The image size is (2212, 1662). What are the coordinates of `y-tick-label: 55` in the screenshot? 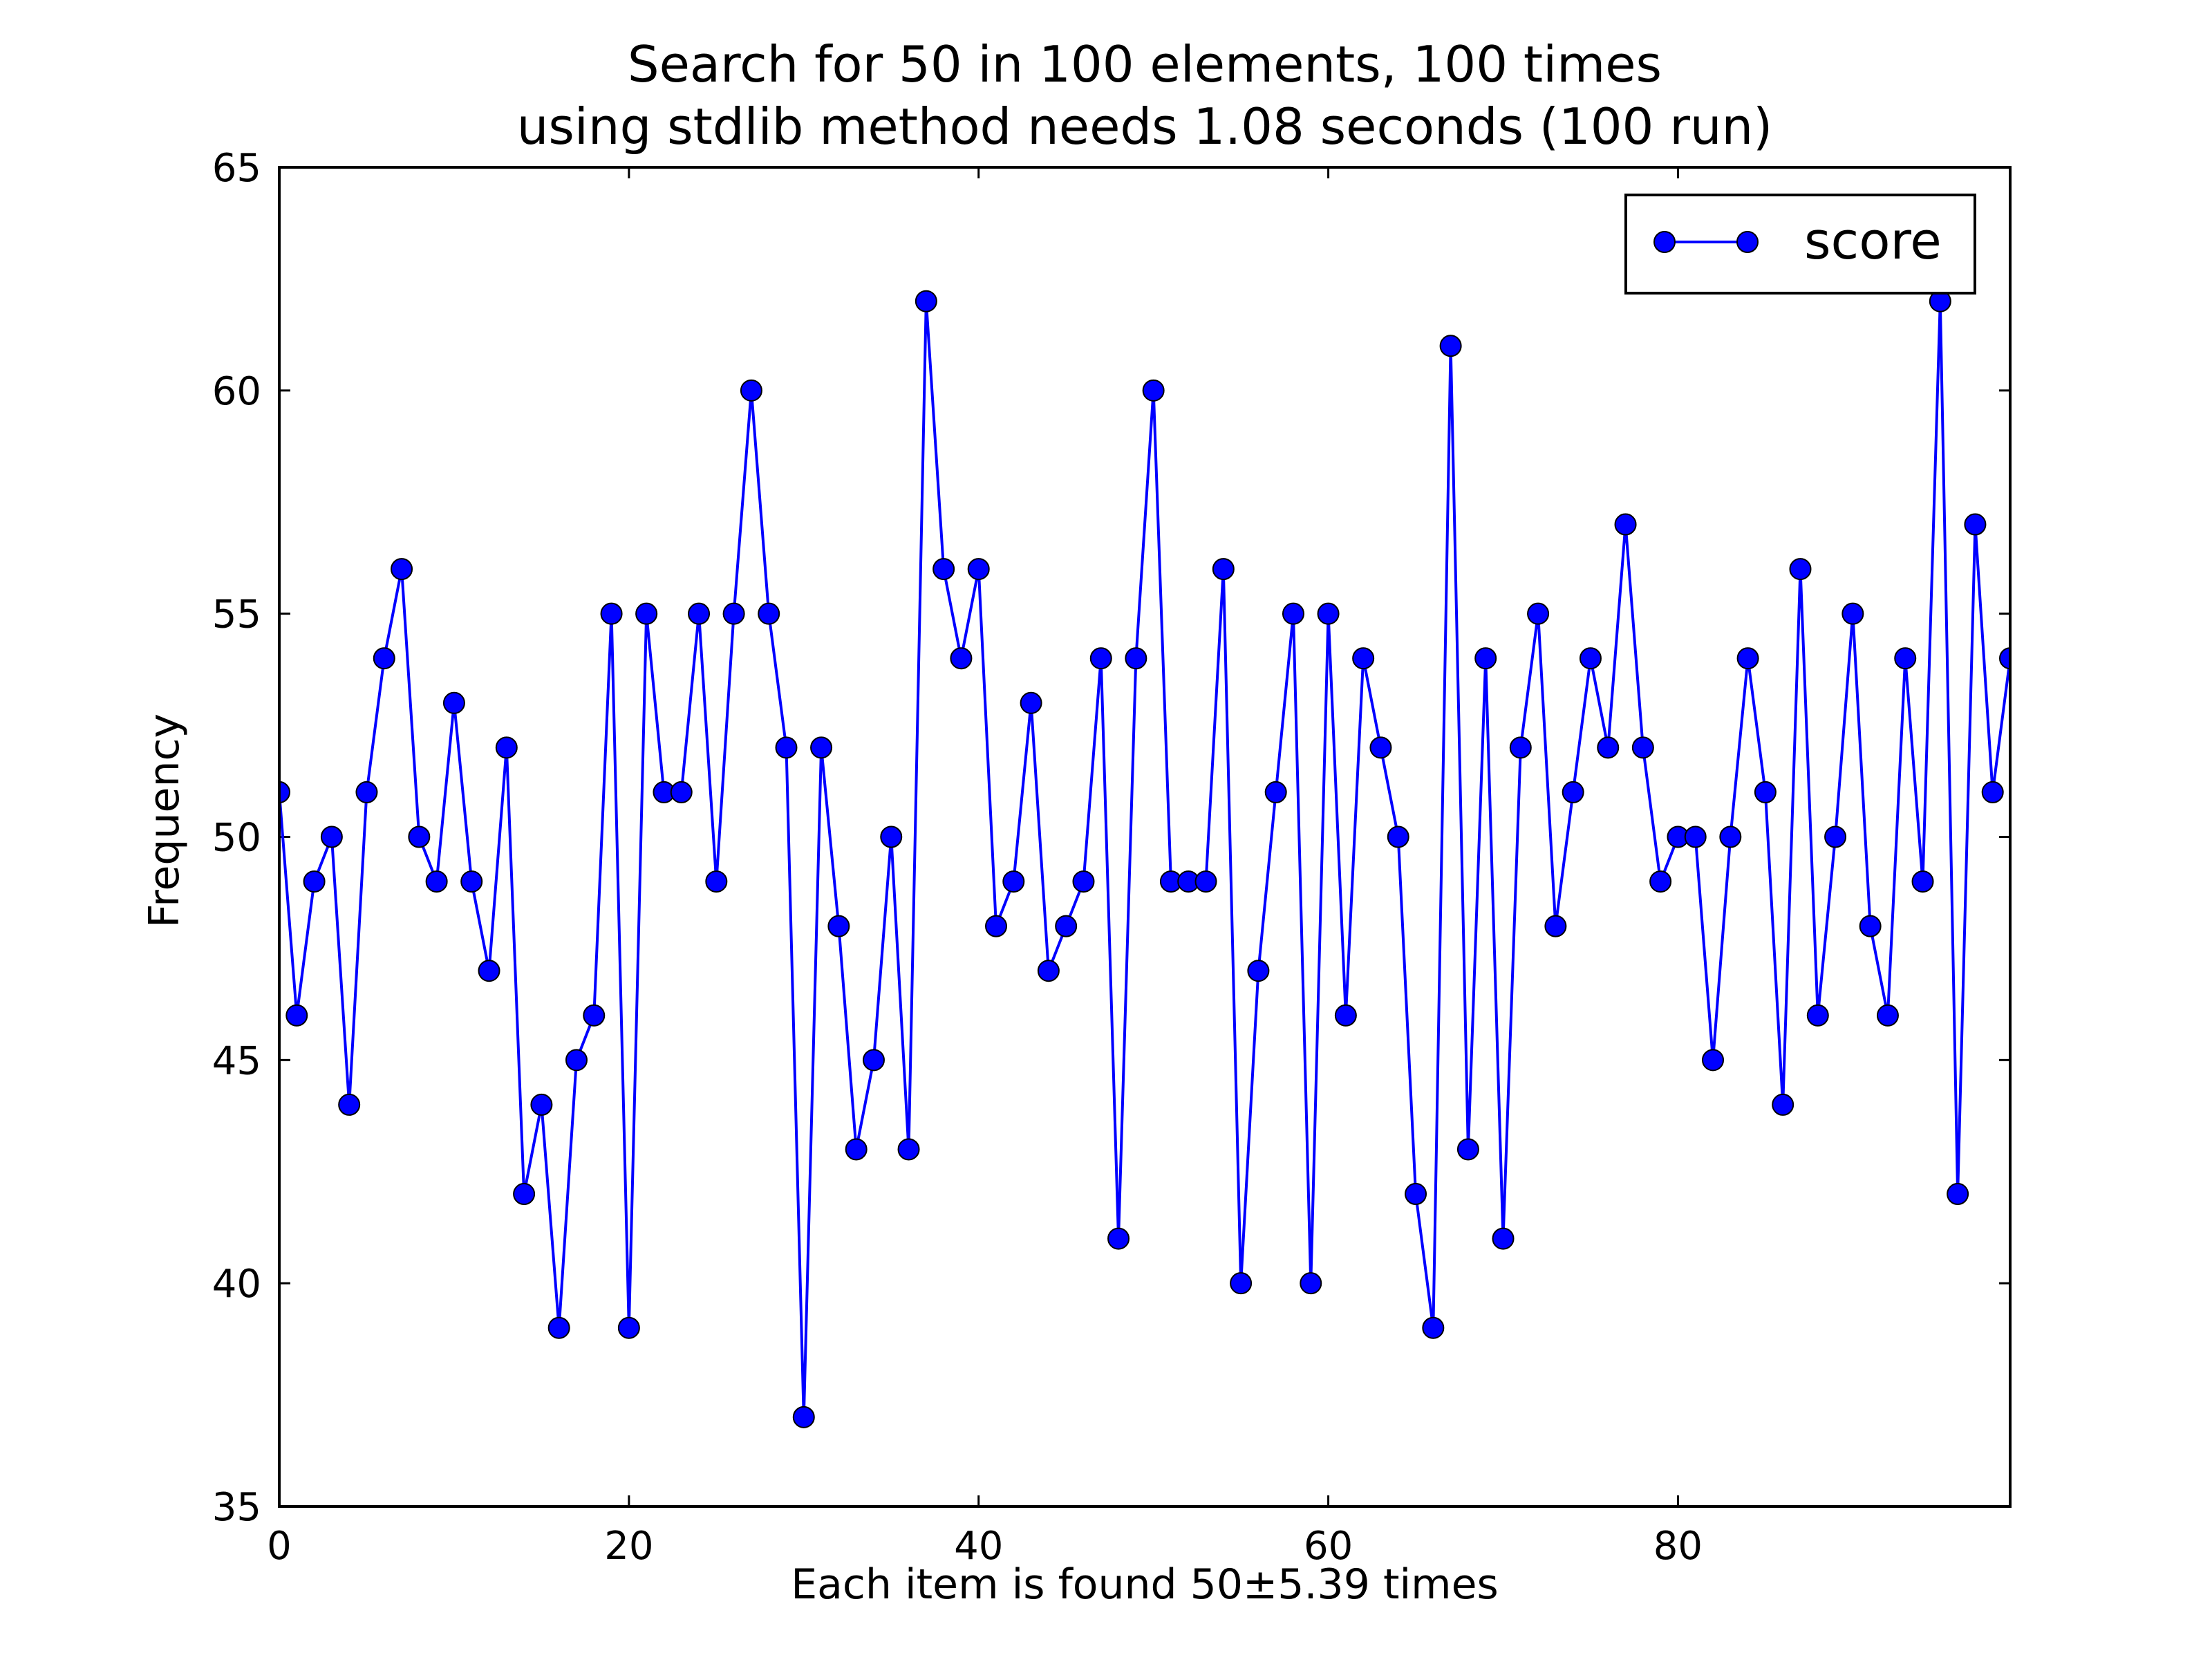 It's located at (236, 614).